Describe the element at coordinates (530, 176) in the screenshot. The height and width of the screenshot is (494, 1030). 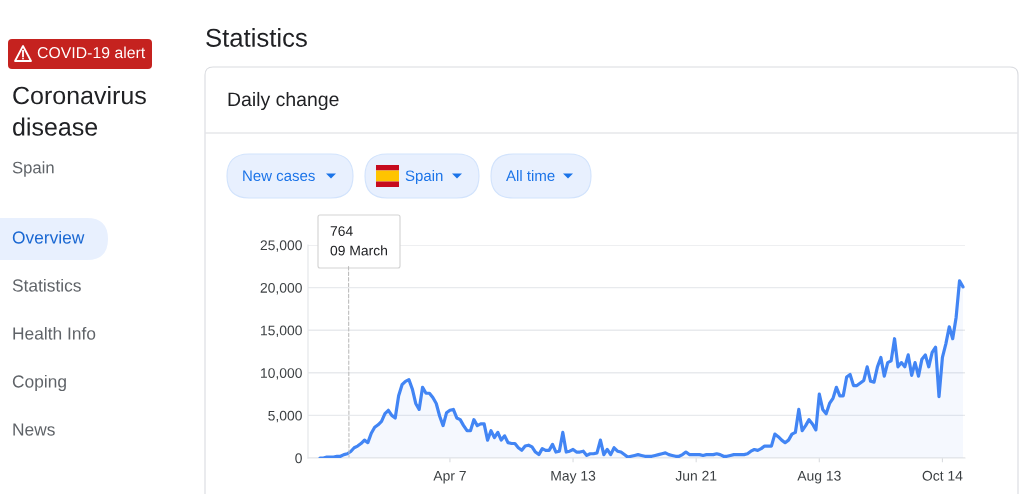
I see `text: All time` at that location.